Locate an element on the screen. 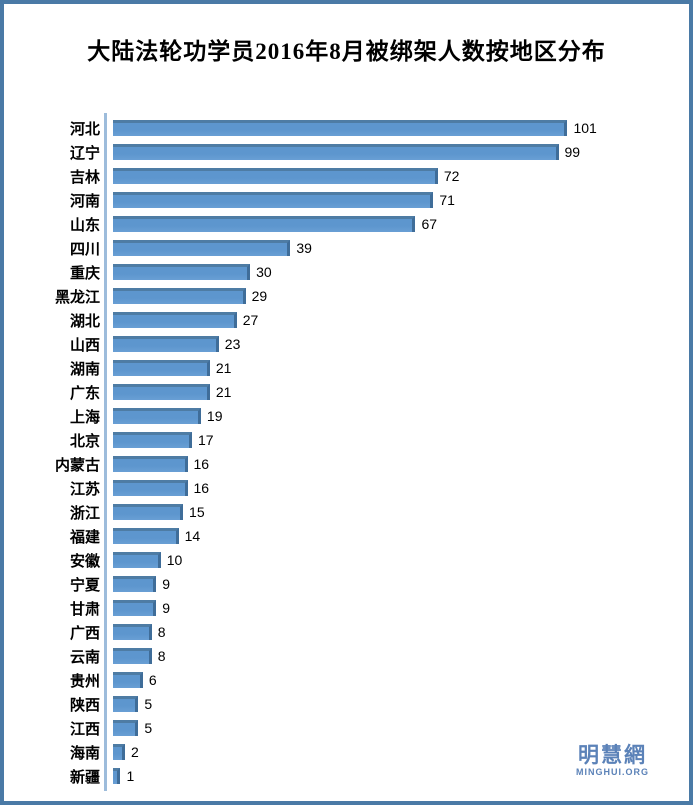 This screenshot has height=805, width=693. category-label: 内蒙古 is located at coordinates (77, 465).